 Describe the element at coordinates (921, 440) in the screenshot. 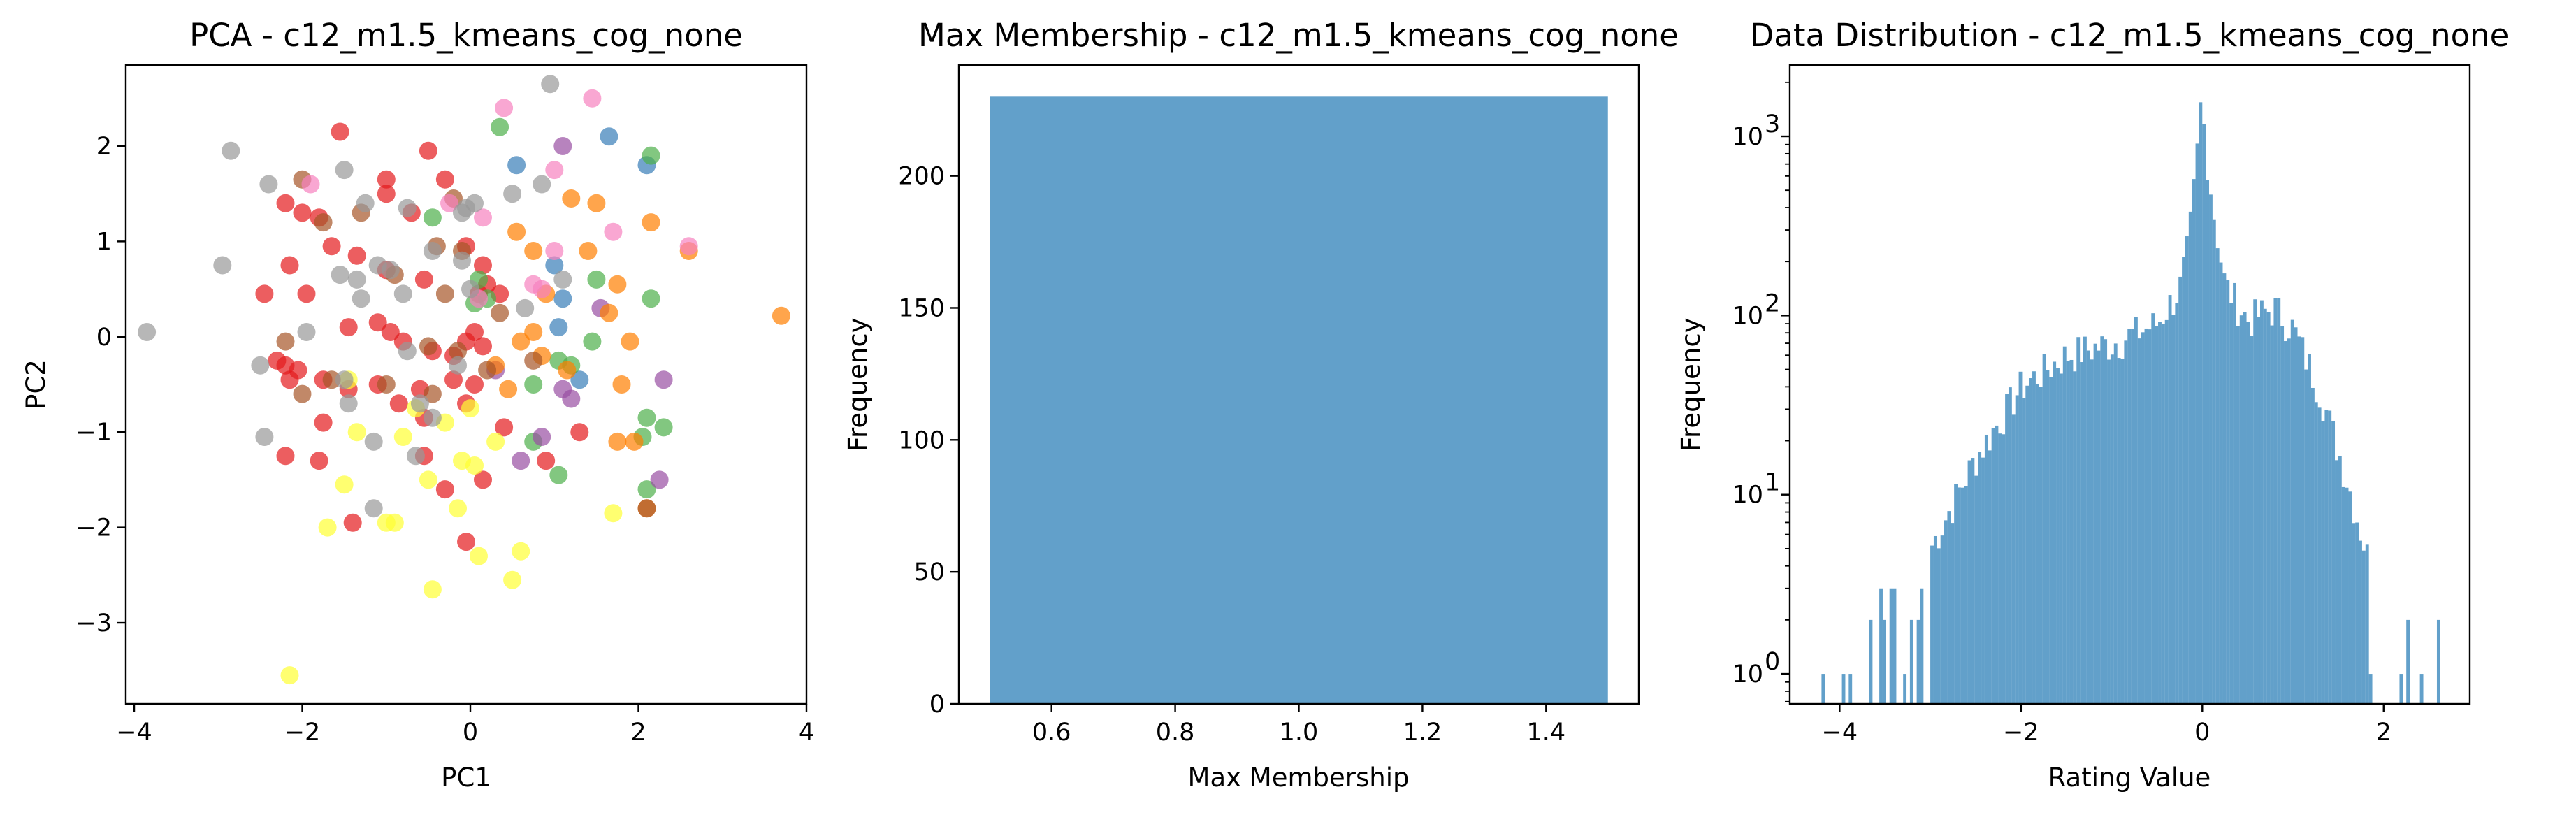

I see `y-tick-label: 100` at that location.